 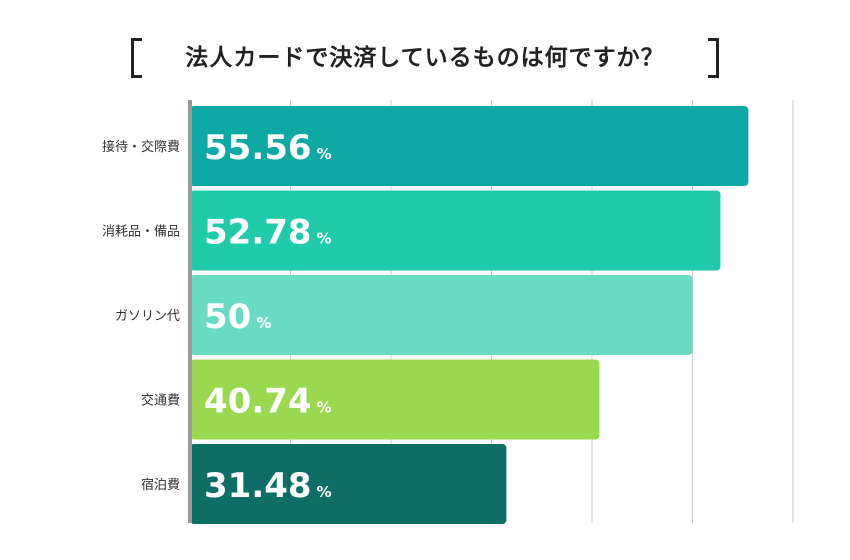 I want to click on category-label: ガソリン代, so click(x=147, y=316).